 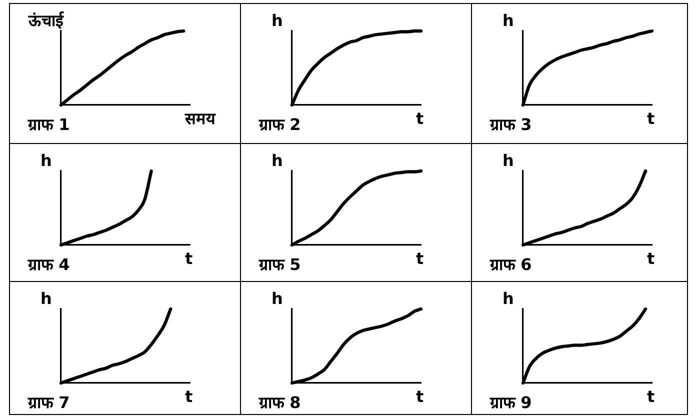 What do you see at coordinates (511, 264) in the screenshot?
I see `text: ग्राफ 6` at bounding box center [511, 264].